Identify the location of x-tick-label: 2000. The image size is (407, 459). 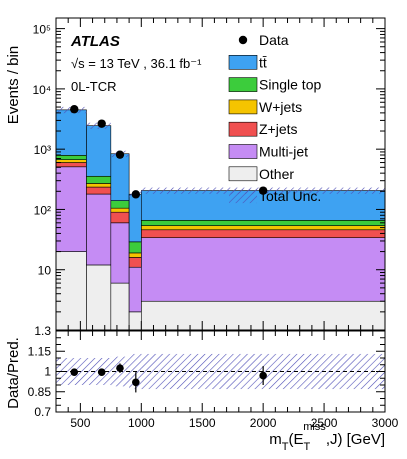
(263, 423).